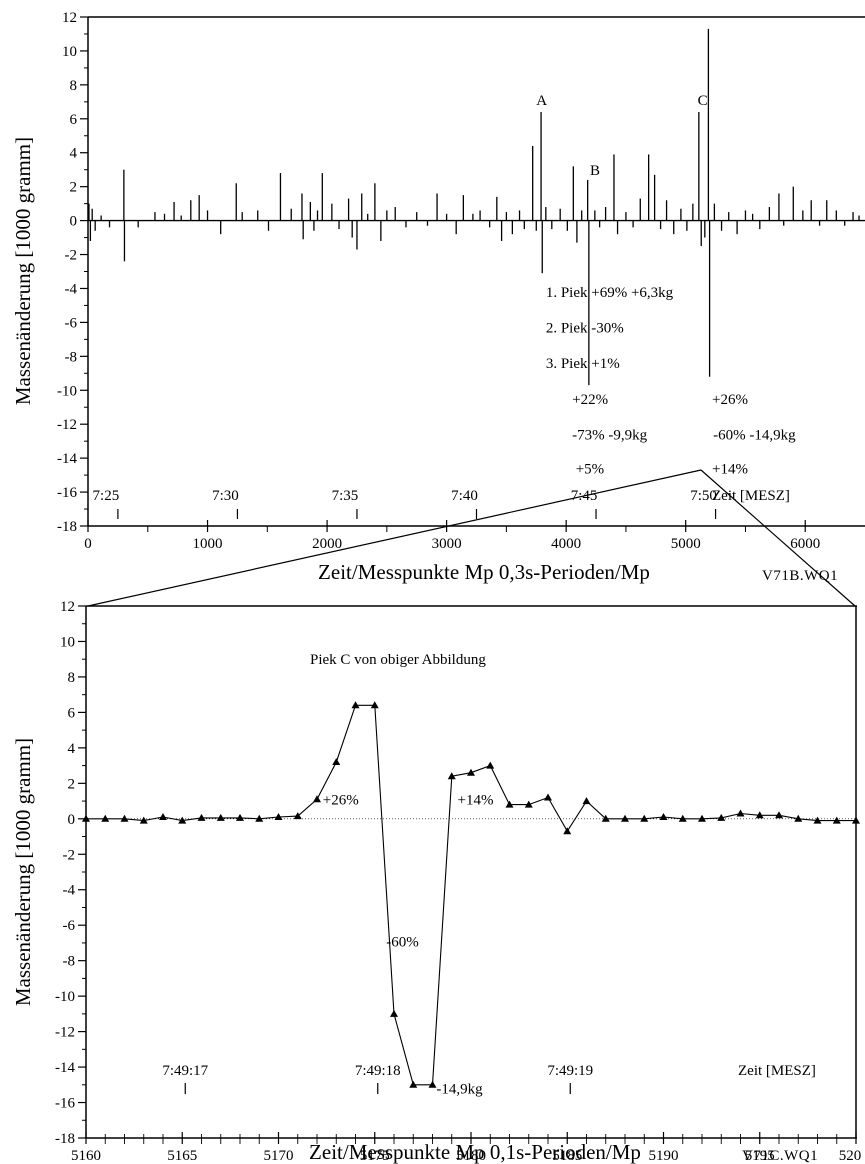 The image size is (865, 1164). I want to click on bottom-time-label: 7:49:19, so click(570, 1071).